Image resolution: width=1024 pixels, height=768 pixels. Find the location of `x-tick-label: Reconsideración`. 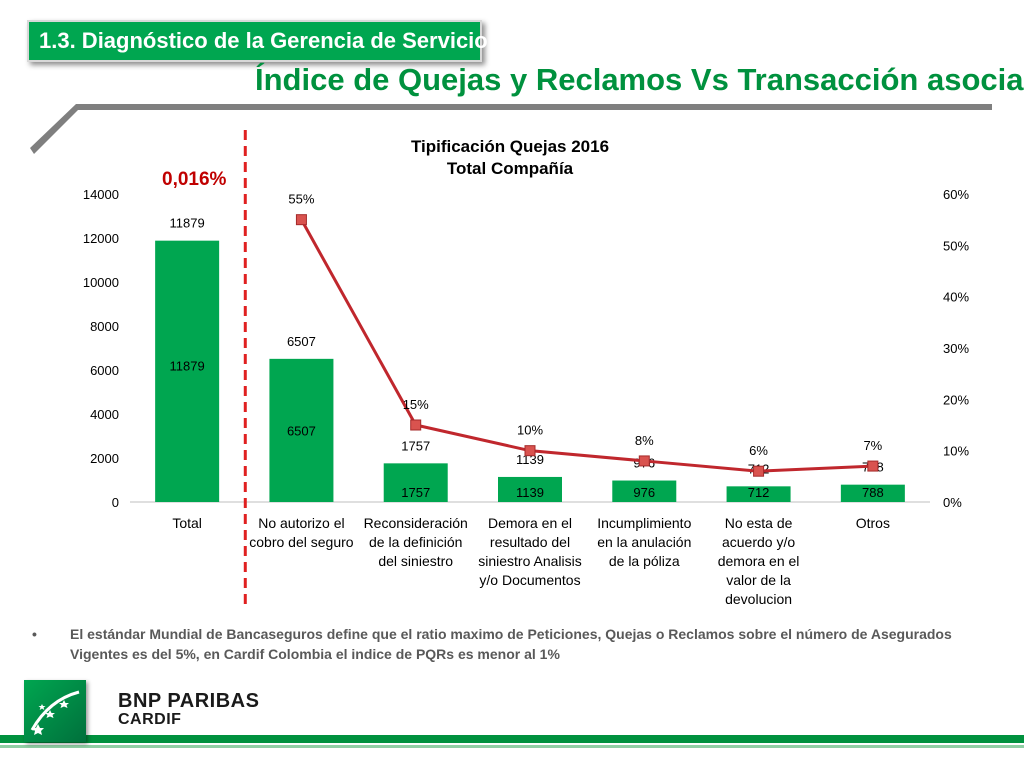

x-tick-label: Reconsideración is located at coordinates (416, 523).